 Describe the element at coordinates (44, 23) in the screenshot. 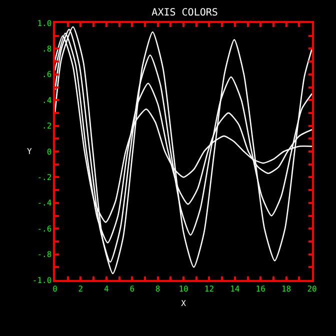

I see `y-tick-label: 1.0` at that location.